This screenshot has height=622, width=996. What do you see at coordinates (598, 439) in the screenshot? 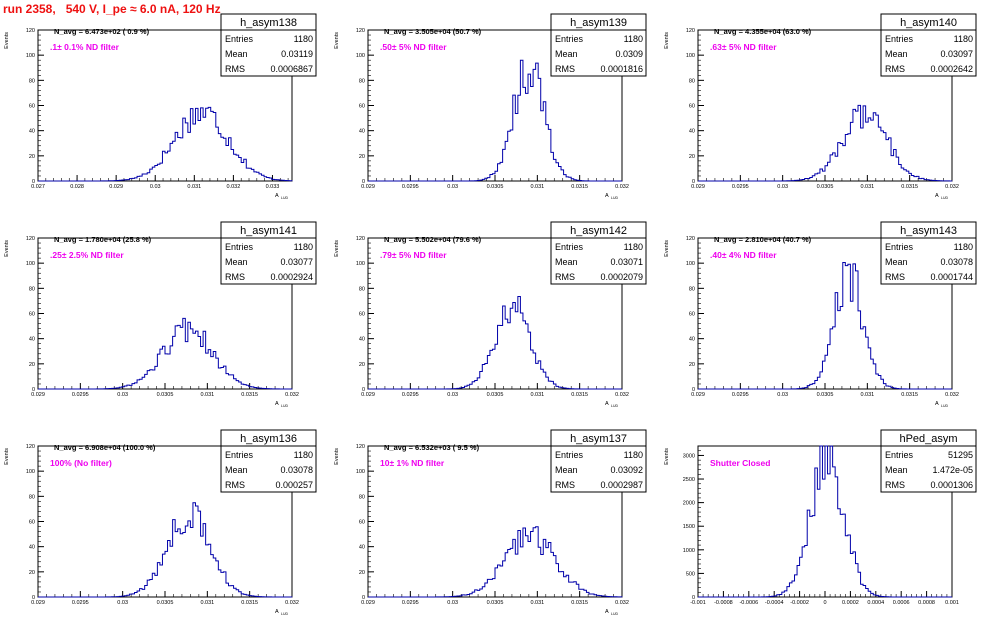
I see `histogram-name: h_asym137` at bounding box center [598, 439].